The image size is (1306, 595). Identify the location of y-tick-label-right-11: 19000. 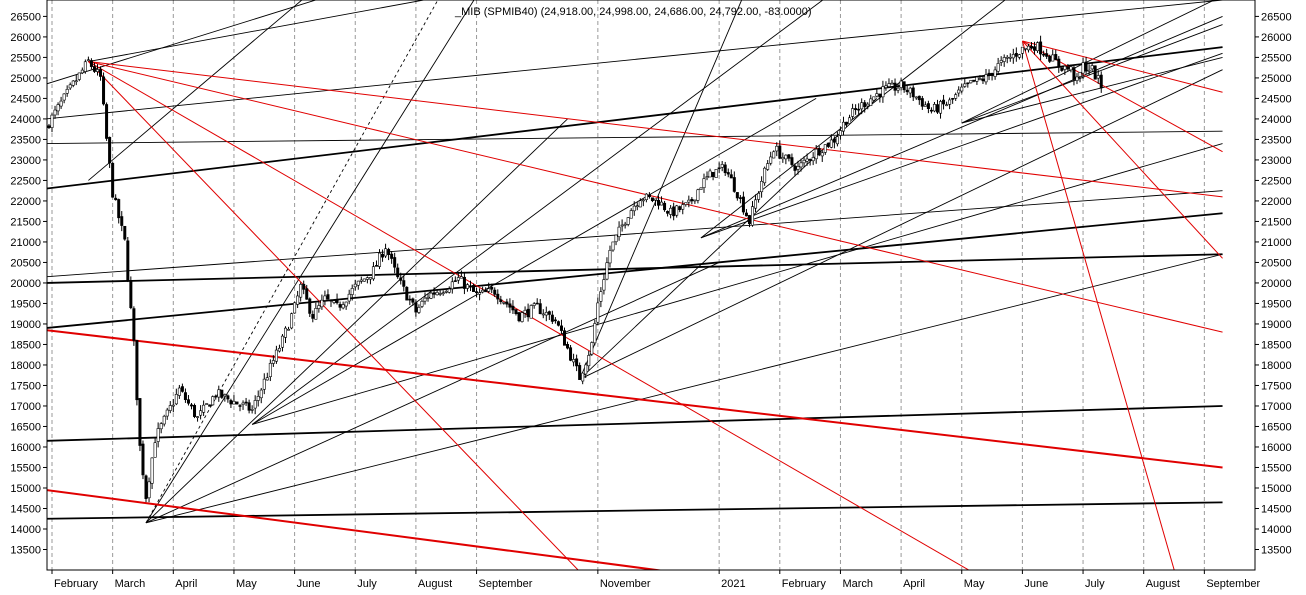
(1276, 325).